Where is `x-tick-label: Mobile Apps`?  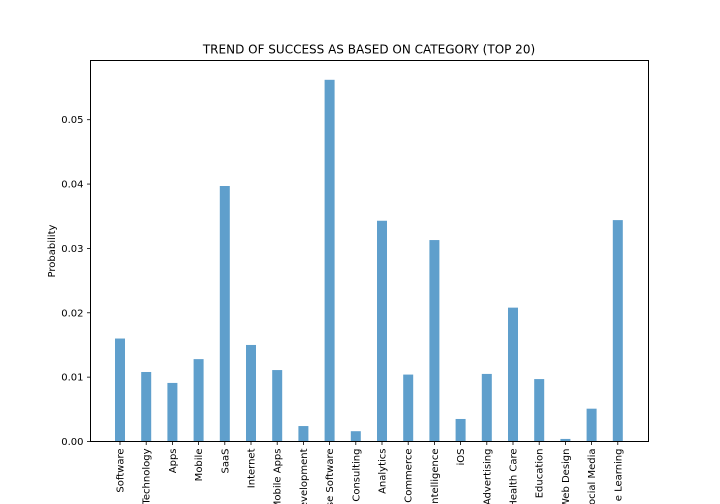
x-tick-label: Mobile Apps is located at coordinates (278, 476).